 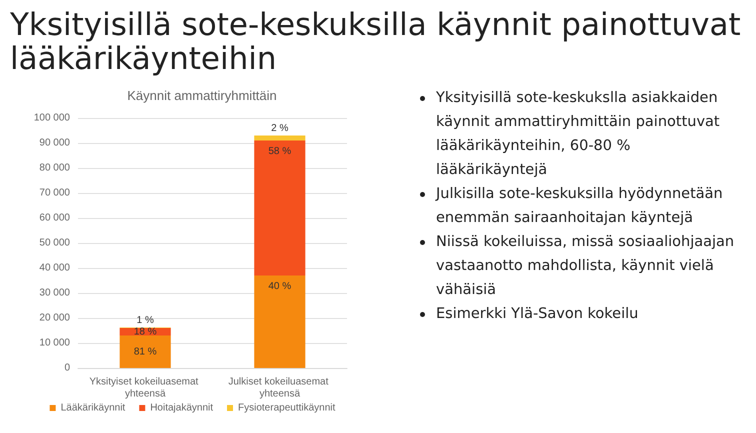 What do you see at coordinates (578, 134) in the screenshot?
I see `text: Yksityisillä sote-keskukslla asiakkaiden käynnit ammattiryhmittäin painottuvat lääkärikäynteihin, 60-80 % lääkärikäyntejä` at bounding box center [578, 134].